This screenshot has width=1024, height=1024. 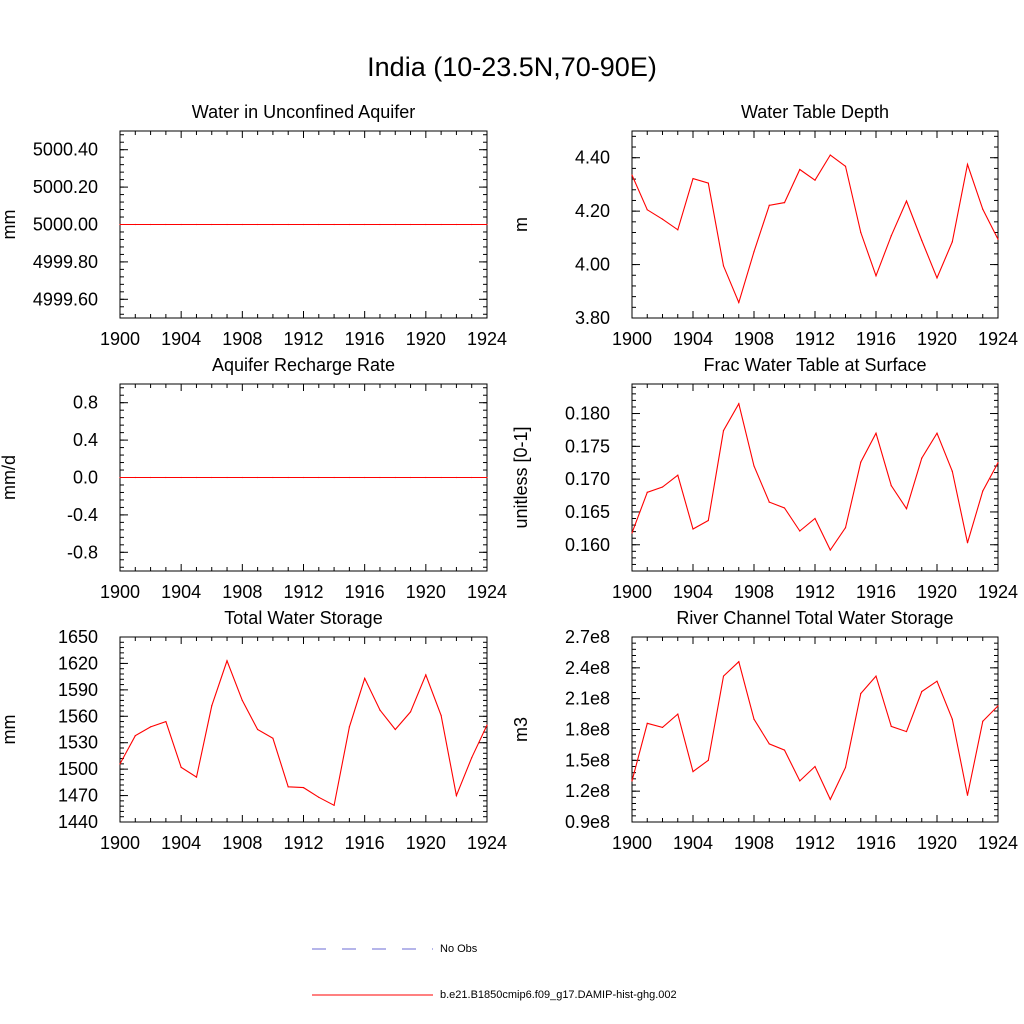 I want to click on y-tick-label: 1440, so click(x=78, y=822).